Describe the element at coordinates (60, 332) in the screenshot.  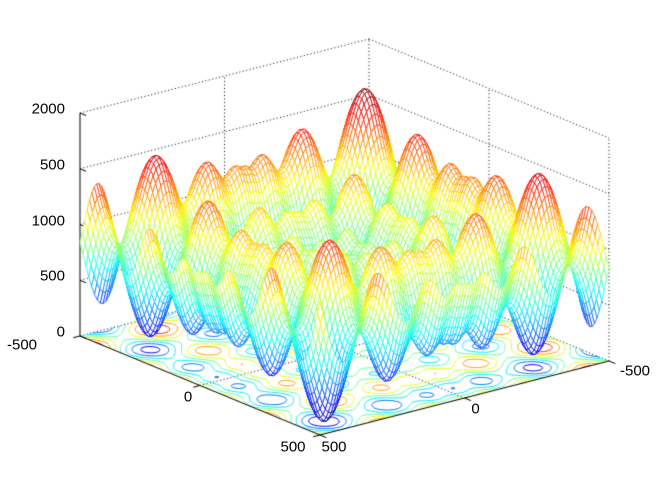
I see `z-tick-label: 0` at that location.